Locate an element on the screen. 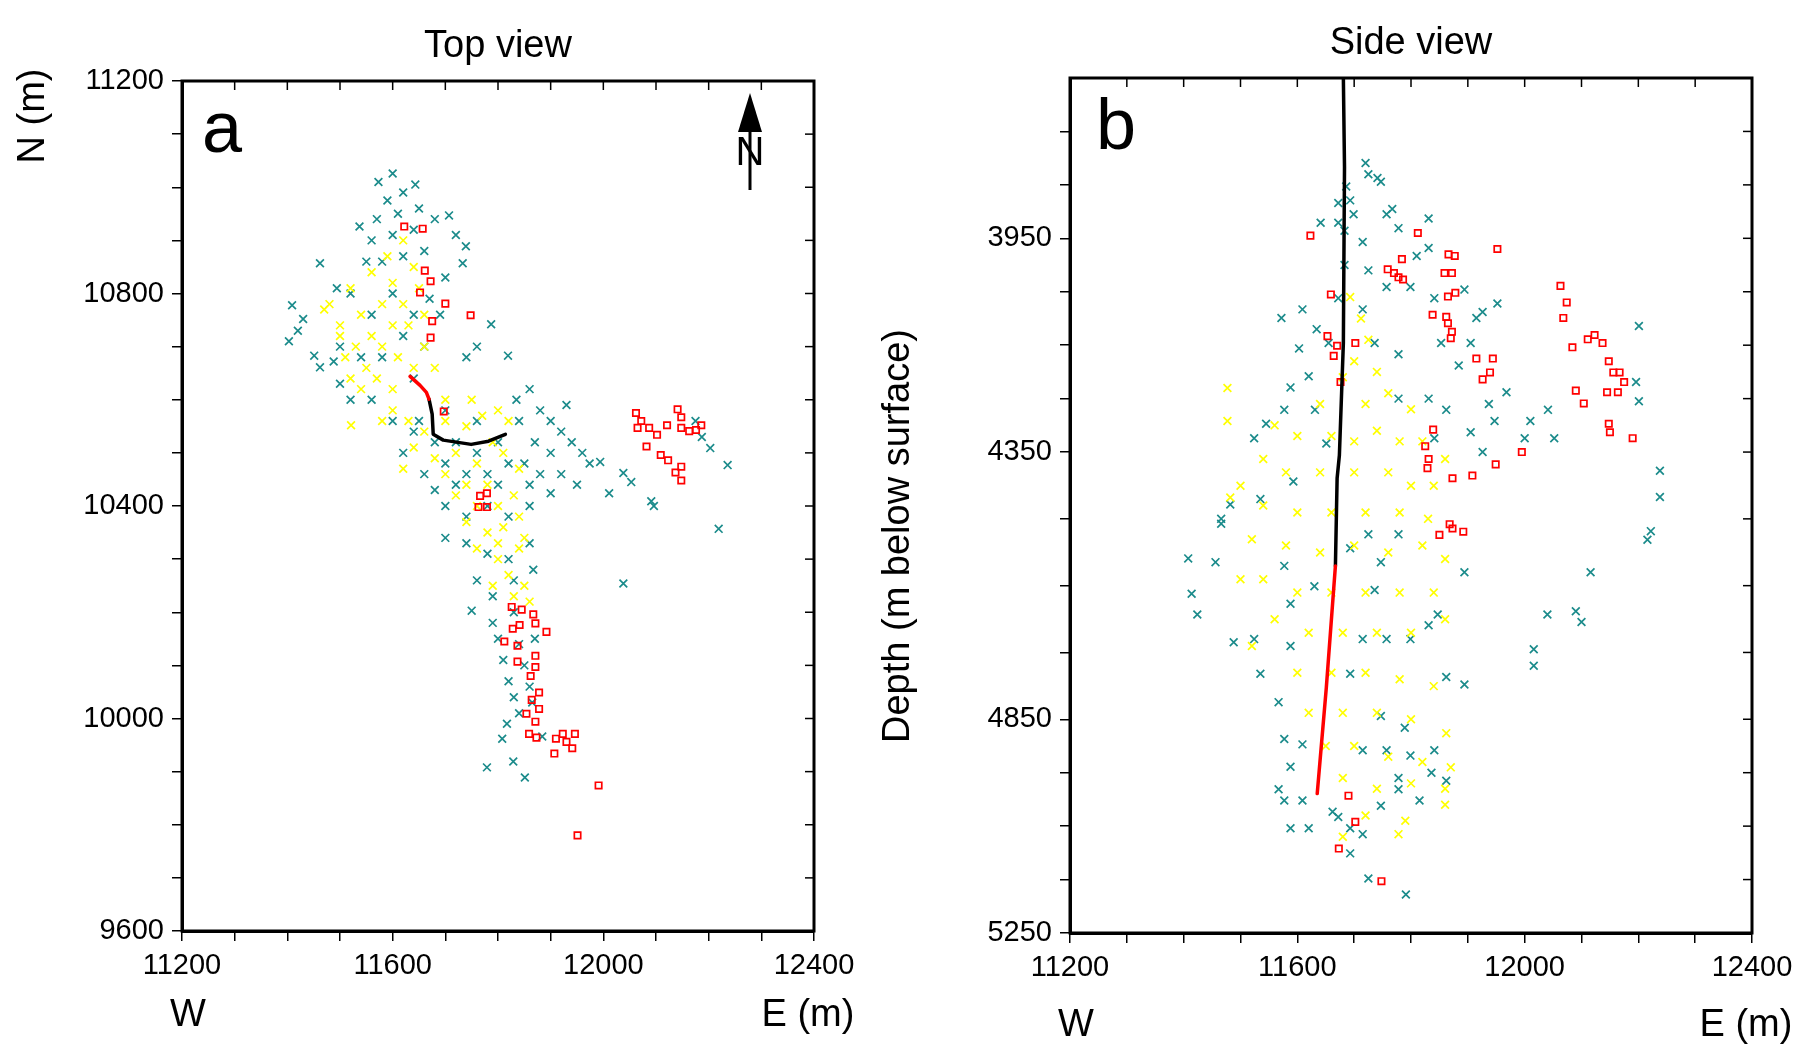  y-tick-label: 11200 is located at coordinates (124, 79).